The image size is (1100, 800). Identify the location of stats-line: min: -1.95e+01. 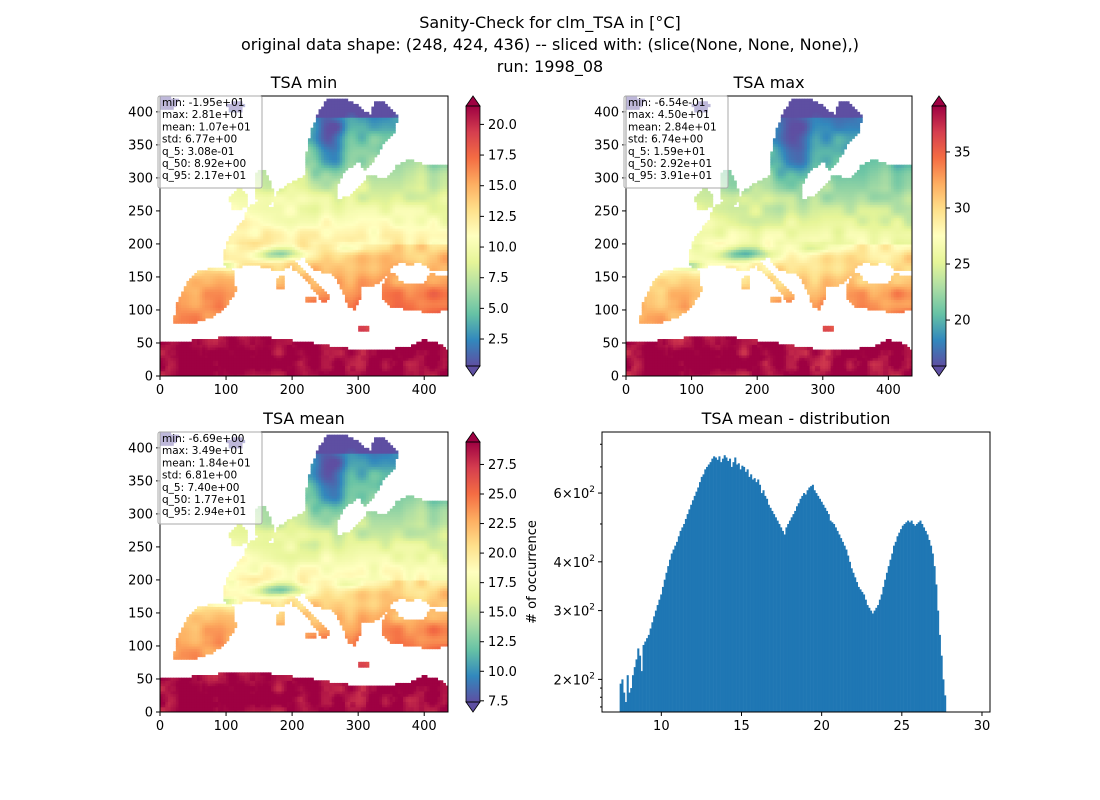
(203, 103).